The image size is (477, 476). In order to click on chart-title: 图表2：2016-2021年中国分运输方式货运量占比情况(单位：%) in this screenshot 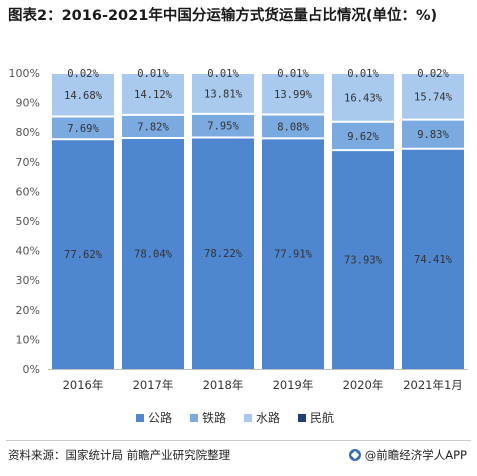, I will do `click(223, 16)`.